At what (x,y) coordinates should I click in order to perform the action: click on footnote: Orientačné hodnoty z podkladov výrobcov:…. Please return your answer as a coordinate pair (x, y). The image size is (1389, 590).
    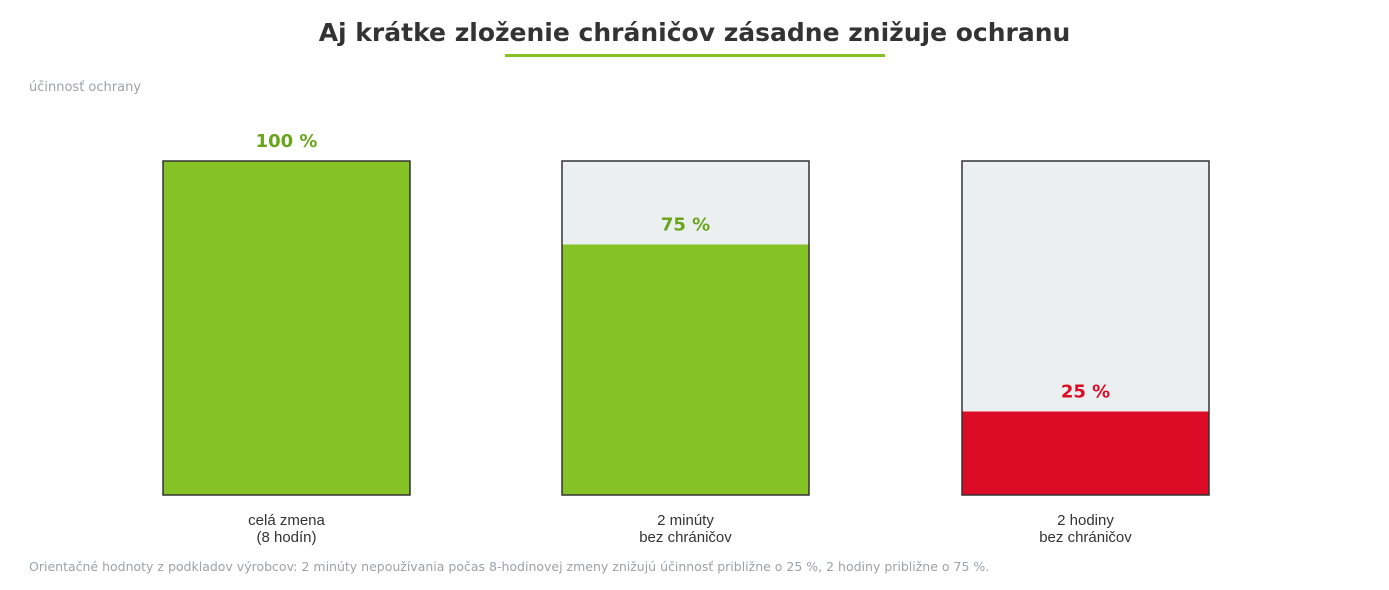
    Looking at the image, I should click on (509, 566).